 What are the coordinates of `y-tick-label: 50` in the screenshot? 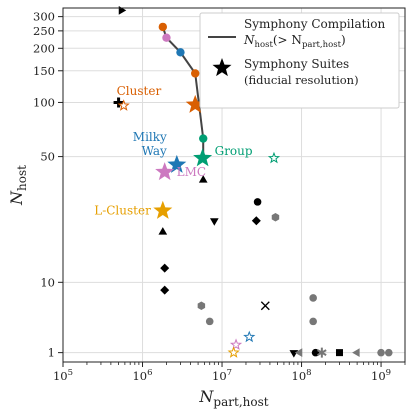 It's located at (47, 157).